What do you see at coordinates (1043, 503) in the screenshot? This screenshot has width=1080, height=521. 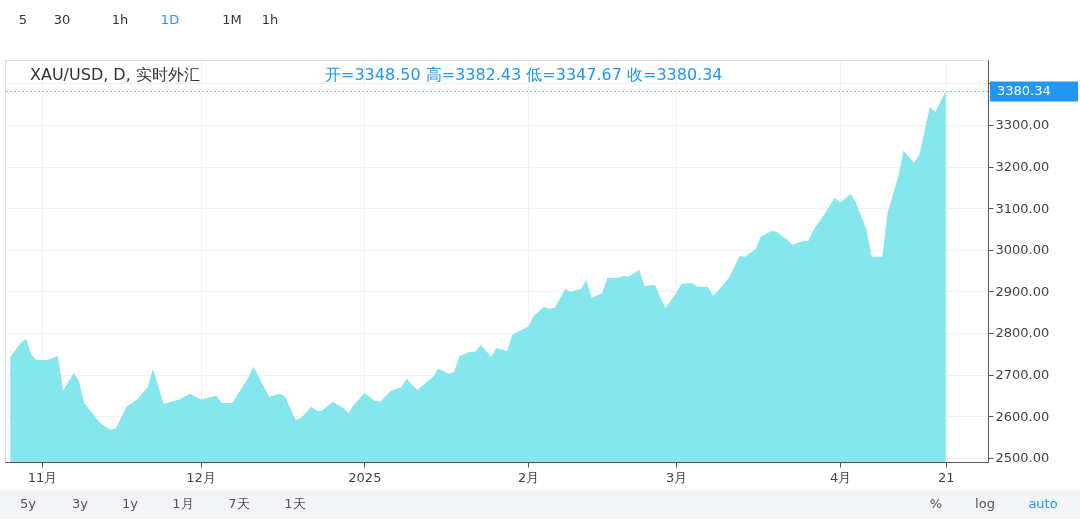 I see `text: auto` at bounding box center [1043, 503].